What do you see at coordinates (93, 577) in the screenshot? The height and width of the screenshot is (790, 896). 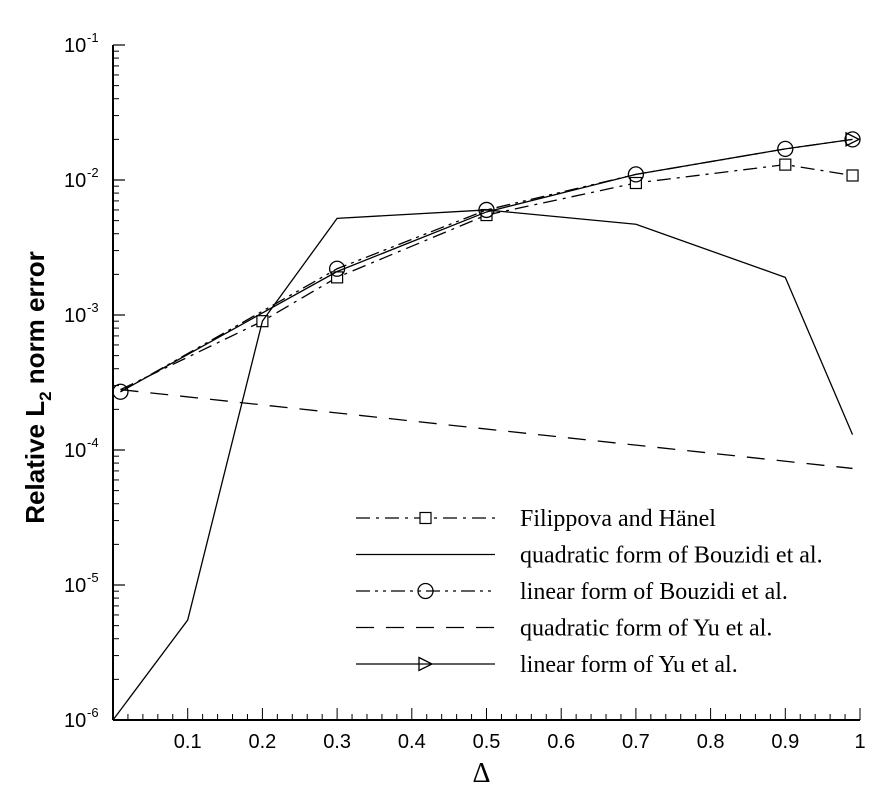 I see `y-tick-exponent: -5` at bounding box center [93, 577].